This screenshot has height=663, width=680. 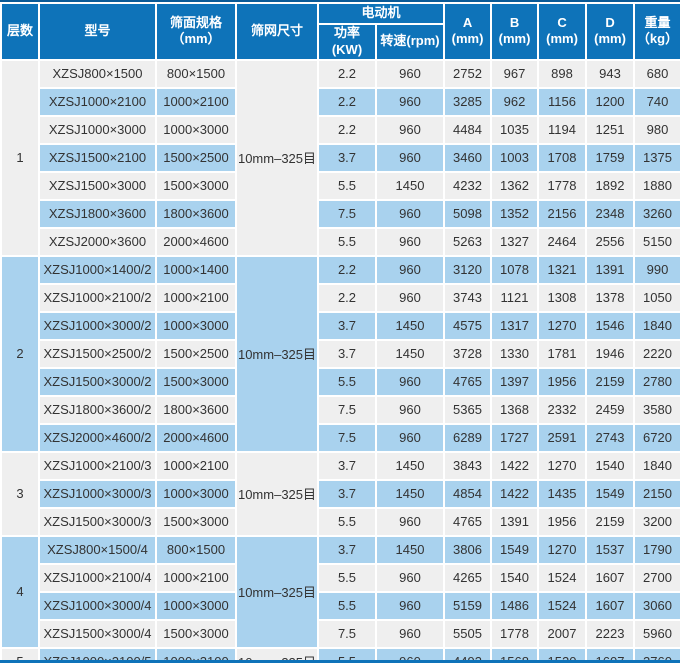 I want to click on dim-d-cell: 2556, so click(x=610, y=241).